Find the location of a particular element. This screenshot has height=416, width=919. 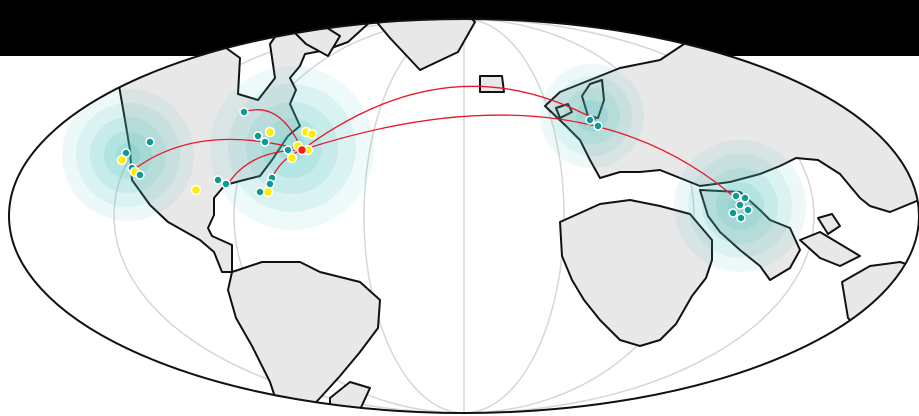

landmass-africa is located at coordinates (636, 273).